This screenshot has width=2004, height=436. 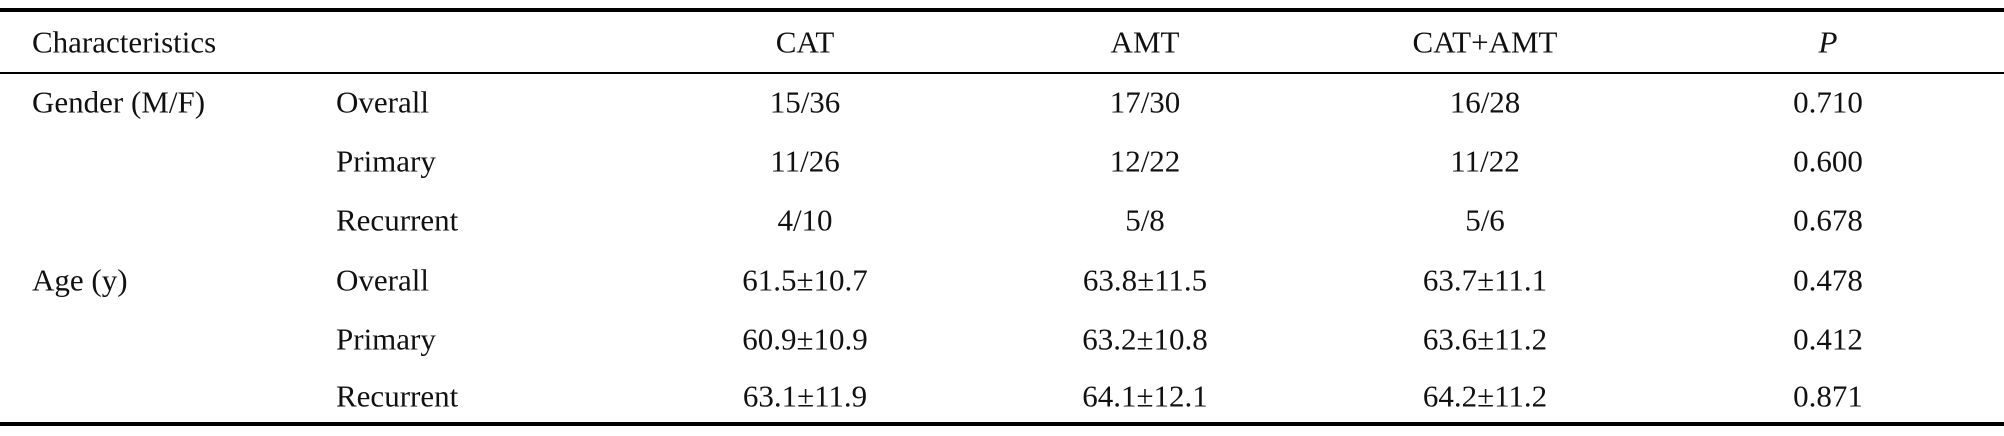 I want to click on table-cell: 63.6±11.2, so click(x=1485, y=339).